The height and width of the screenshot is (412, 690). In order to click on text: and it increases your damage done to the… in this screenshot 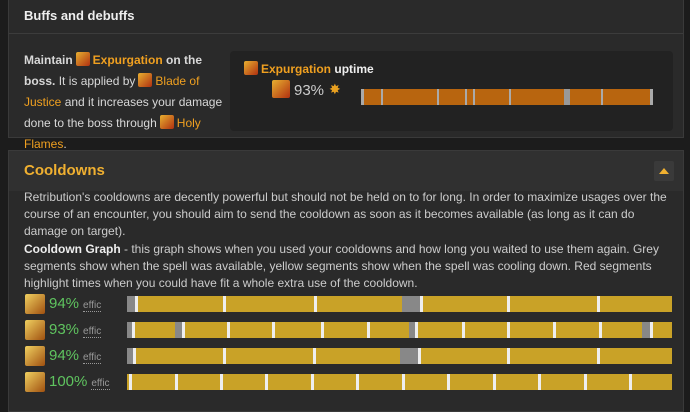, I will do `click(123, 112)`.